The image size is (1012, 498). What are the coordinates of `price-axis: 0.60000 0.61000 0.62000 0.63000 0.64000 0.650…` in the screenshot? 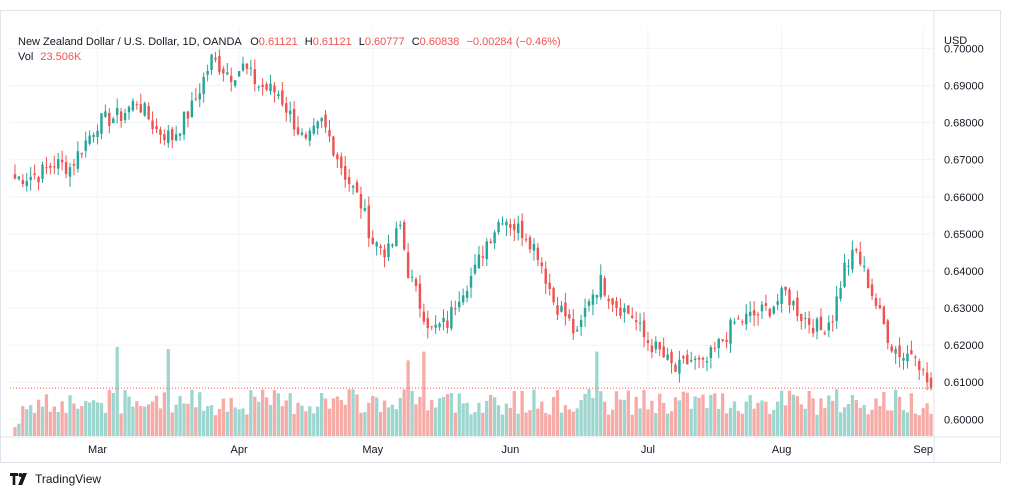 It's located at (964, 230).